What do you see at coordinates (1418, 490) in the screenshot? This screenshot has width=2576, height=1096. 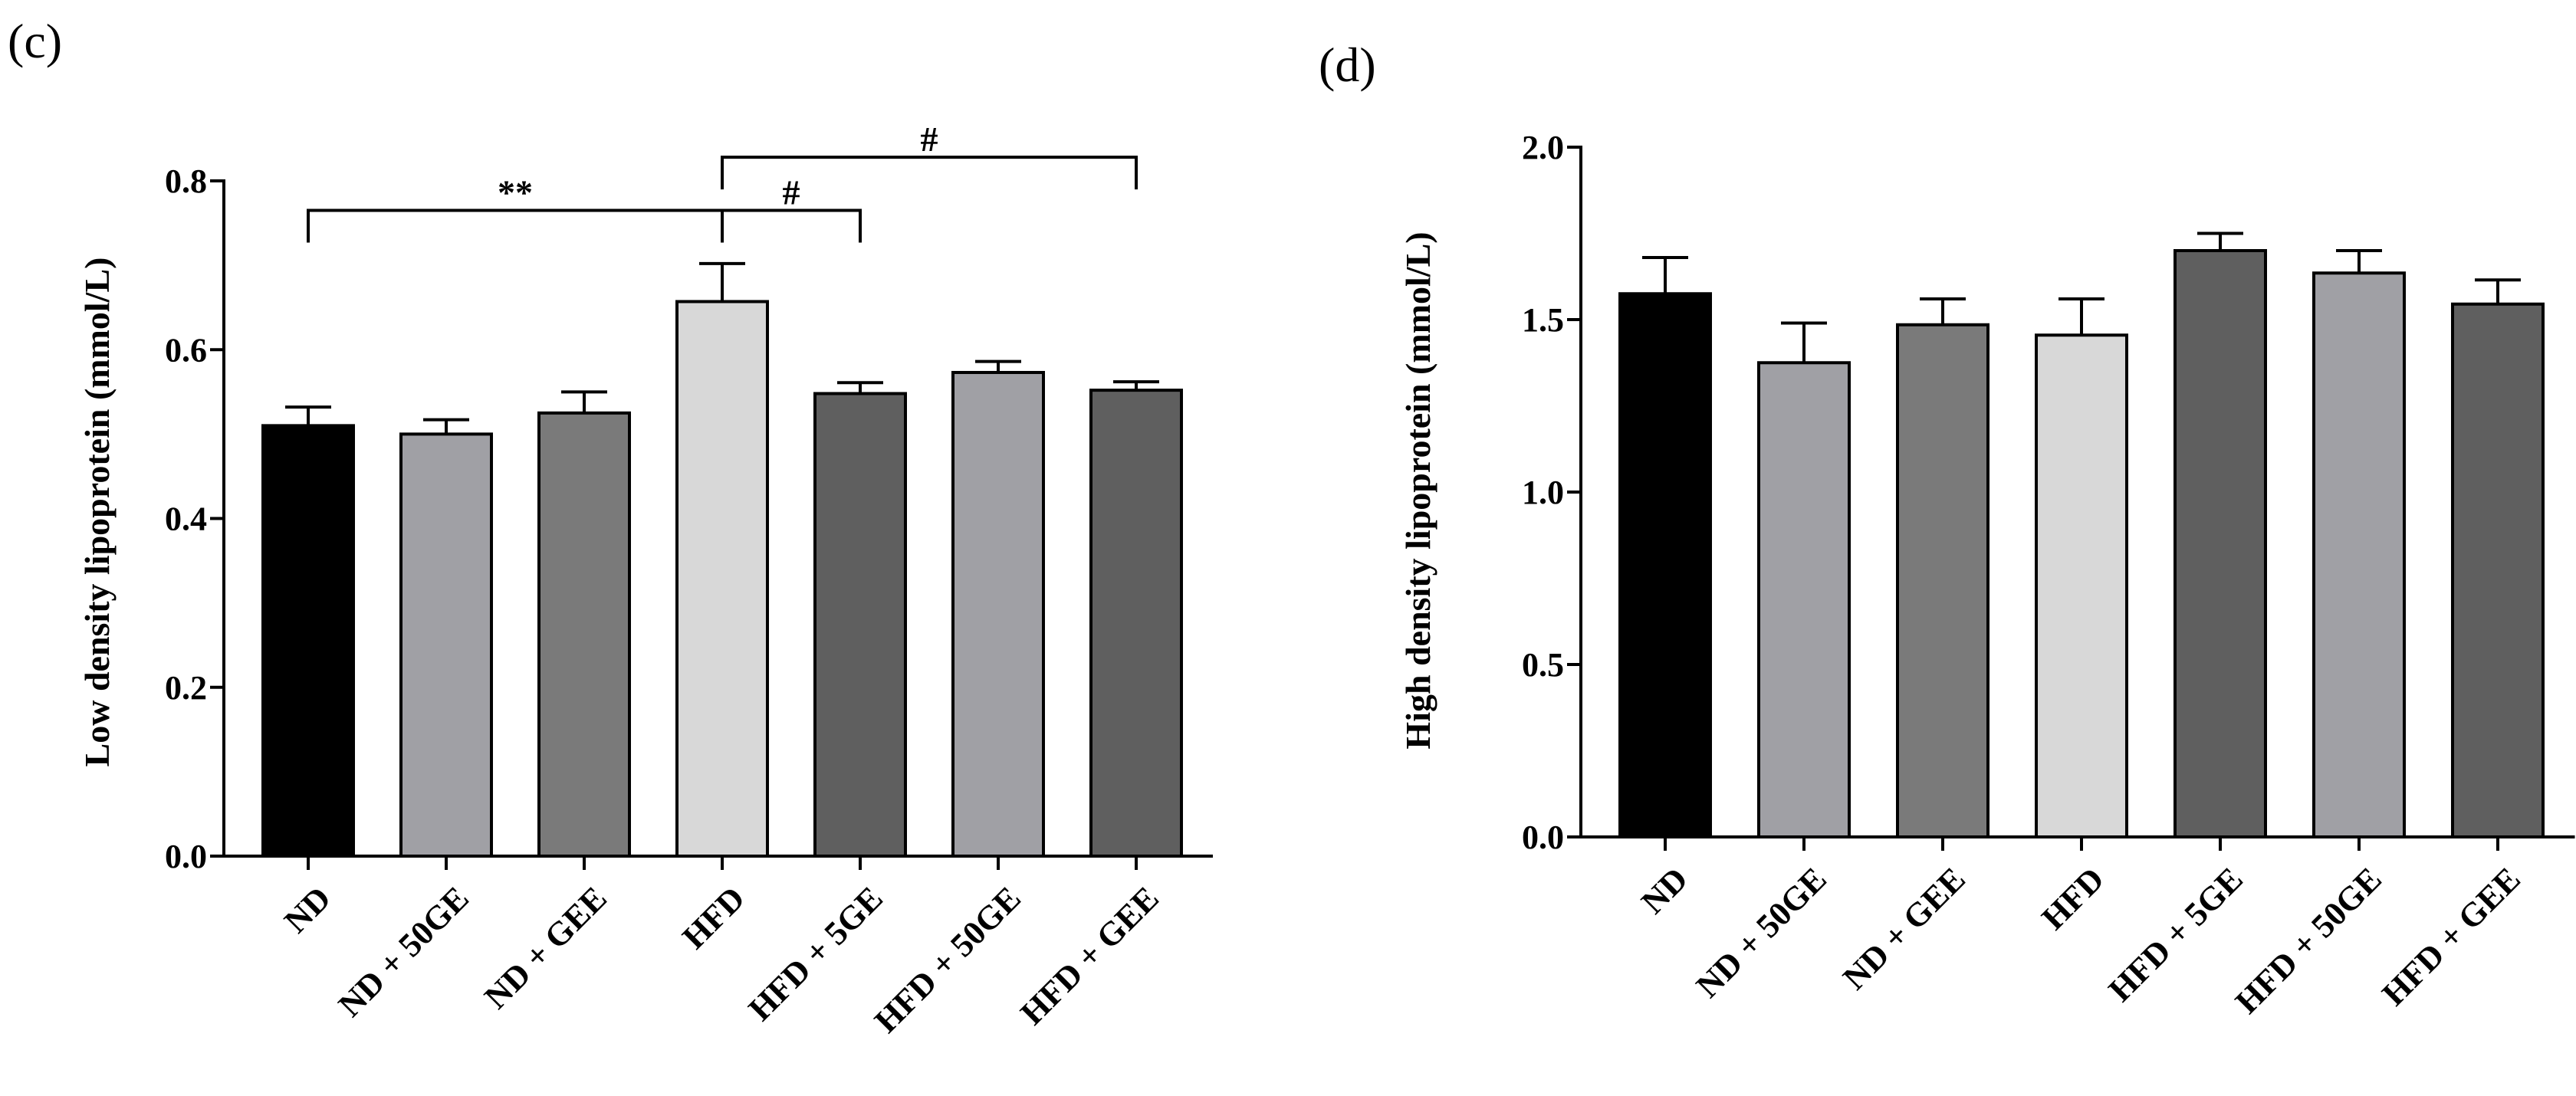 I see `y-axis-title-d: High density lipoprotein (mmol/L)` at bounding box center [1418, 490].